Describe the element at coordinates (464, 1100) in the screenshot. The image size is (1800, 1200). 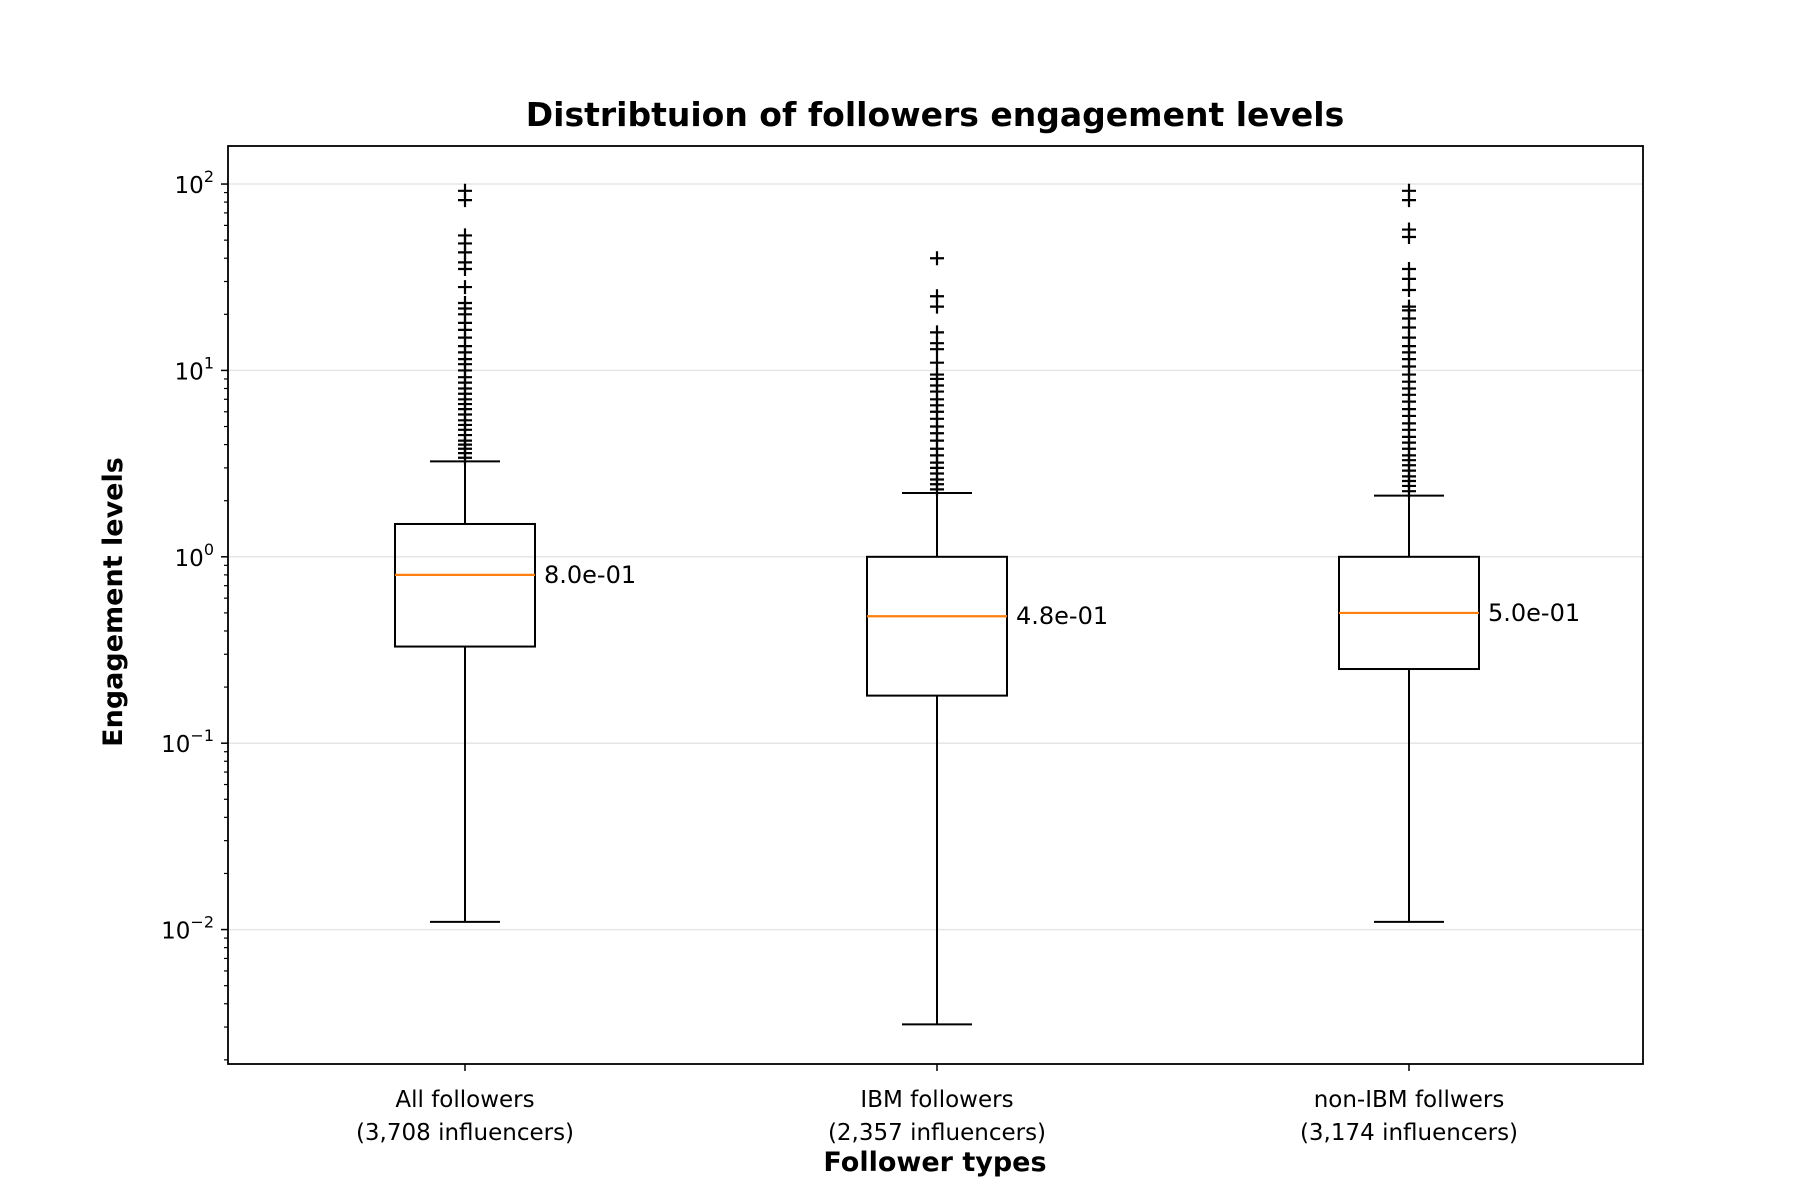
I see `x-tick-label: All followers` at that location.